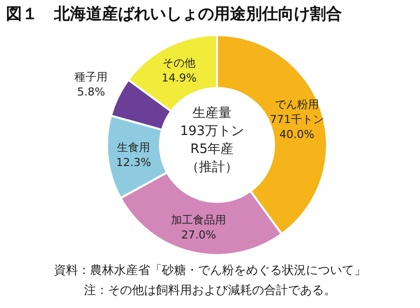 Image resolution: width=420 pixels, height=308 pixels. What do you see at coordinates (296, 134) in the screenshot?
I see `data-label: 40.0%` at bounding box center [296, 134].